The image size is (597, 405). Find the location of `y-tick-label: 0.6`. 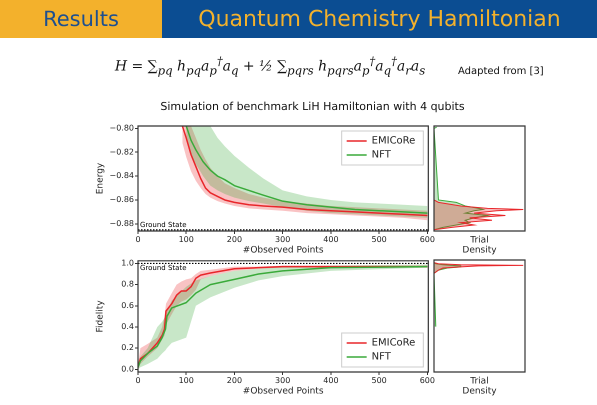

y-tick-label: 0.6 is located at coordinates (127, 305).